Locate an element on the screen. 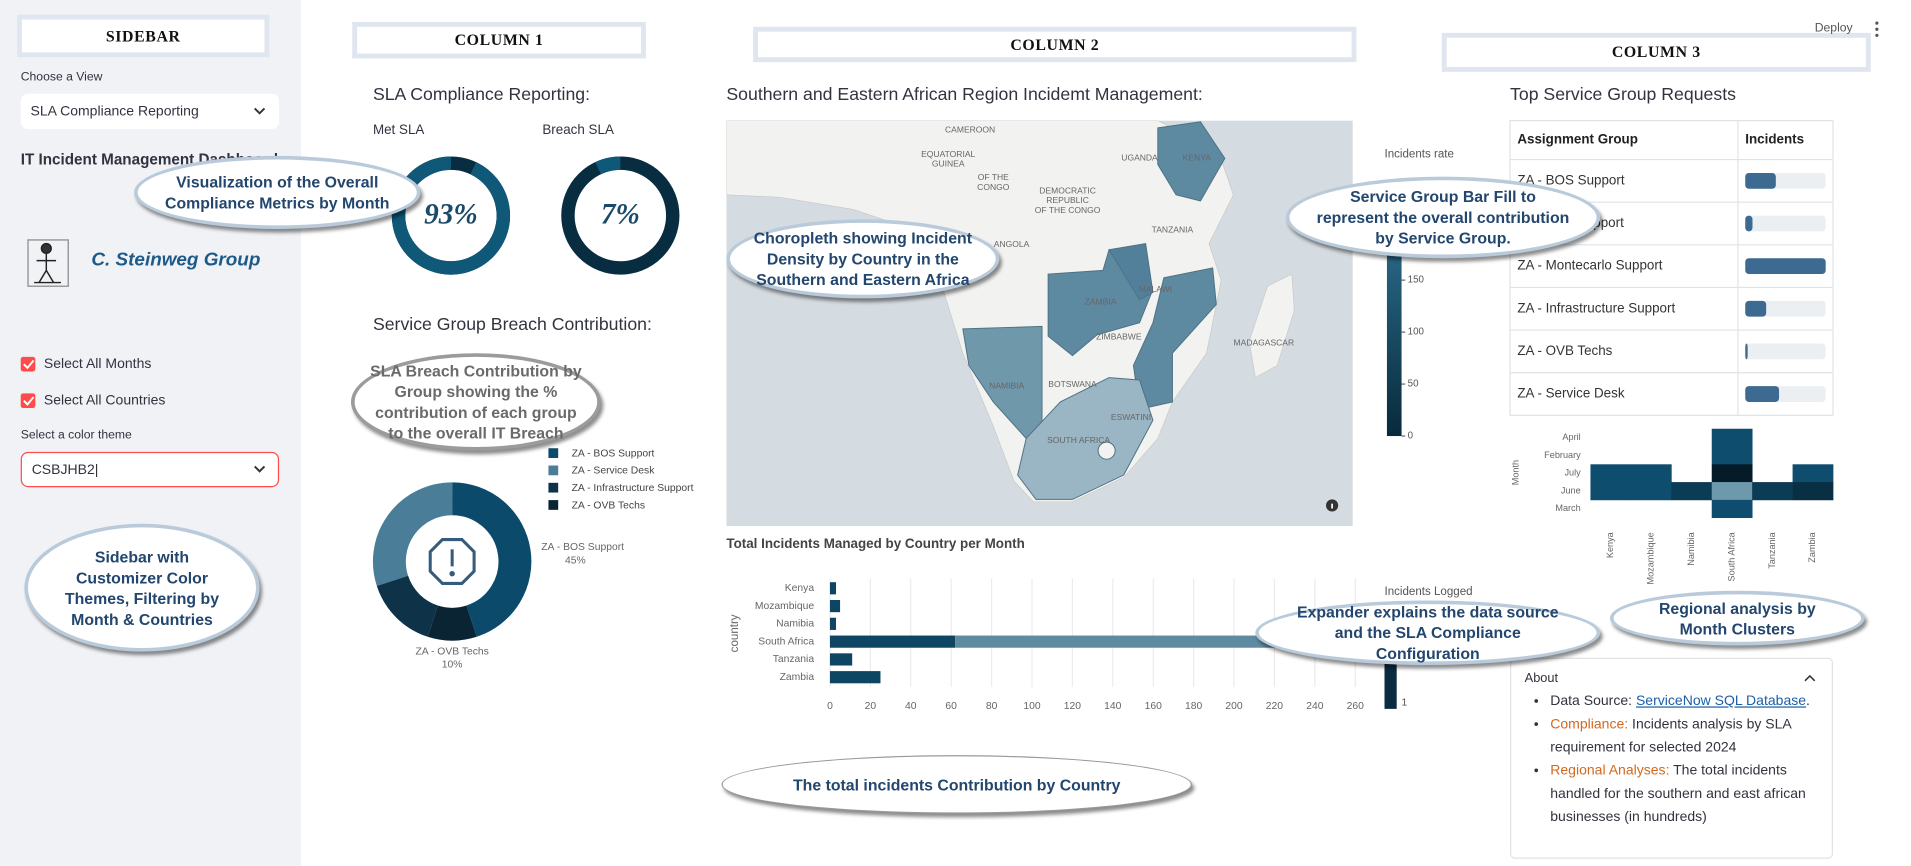 This screenshot has height=866, width=1911. y-tick-label: Tanzania is located at coordinates (794, 659).